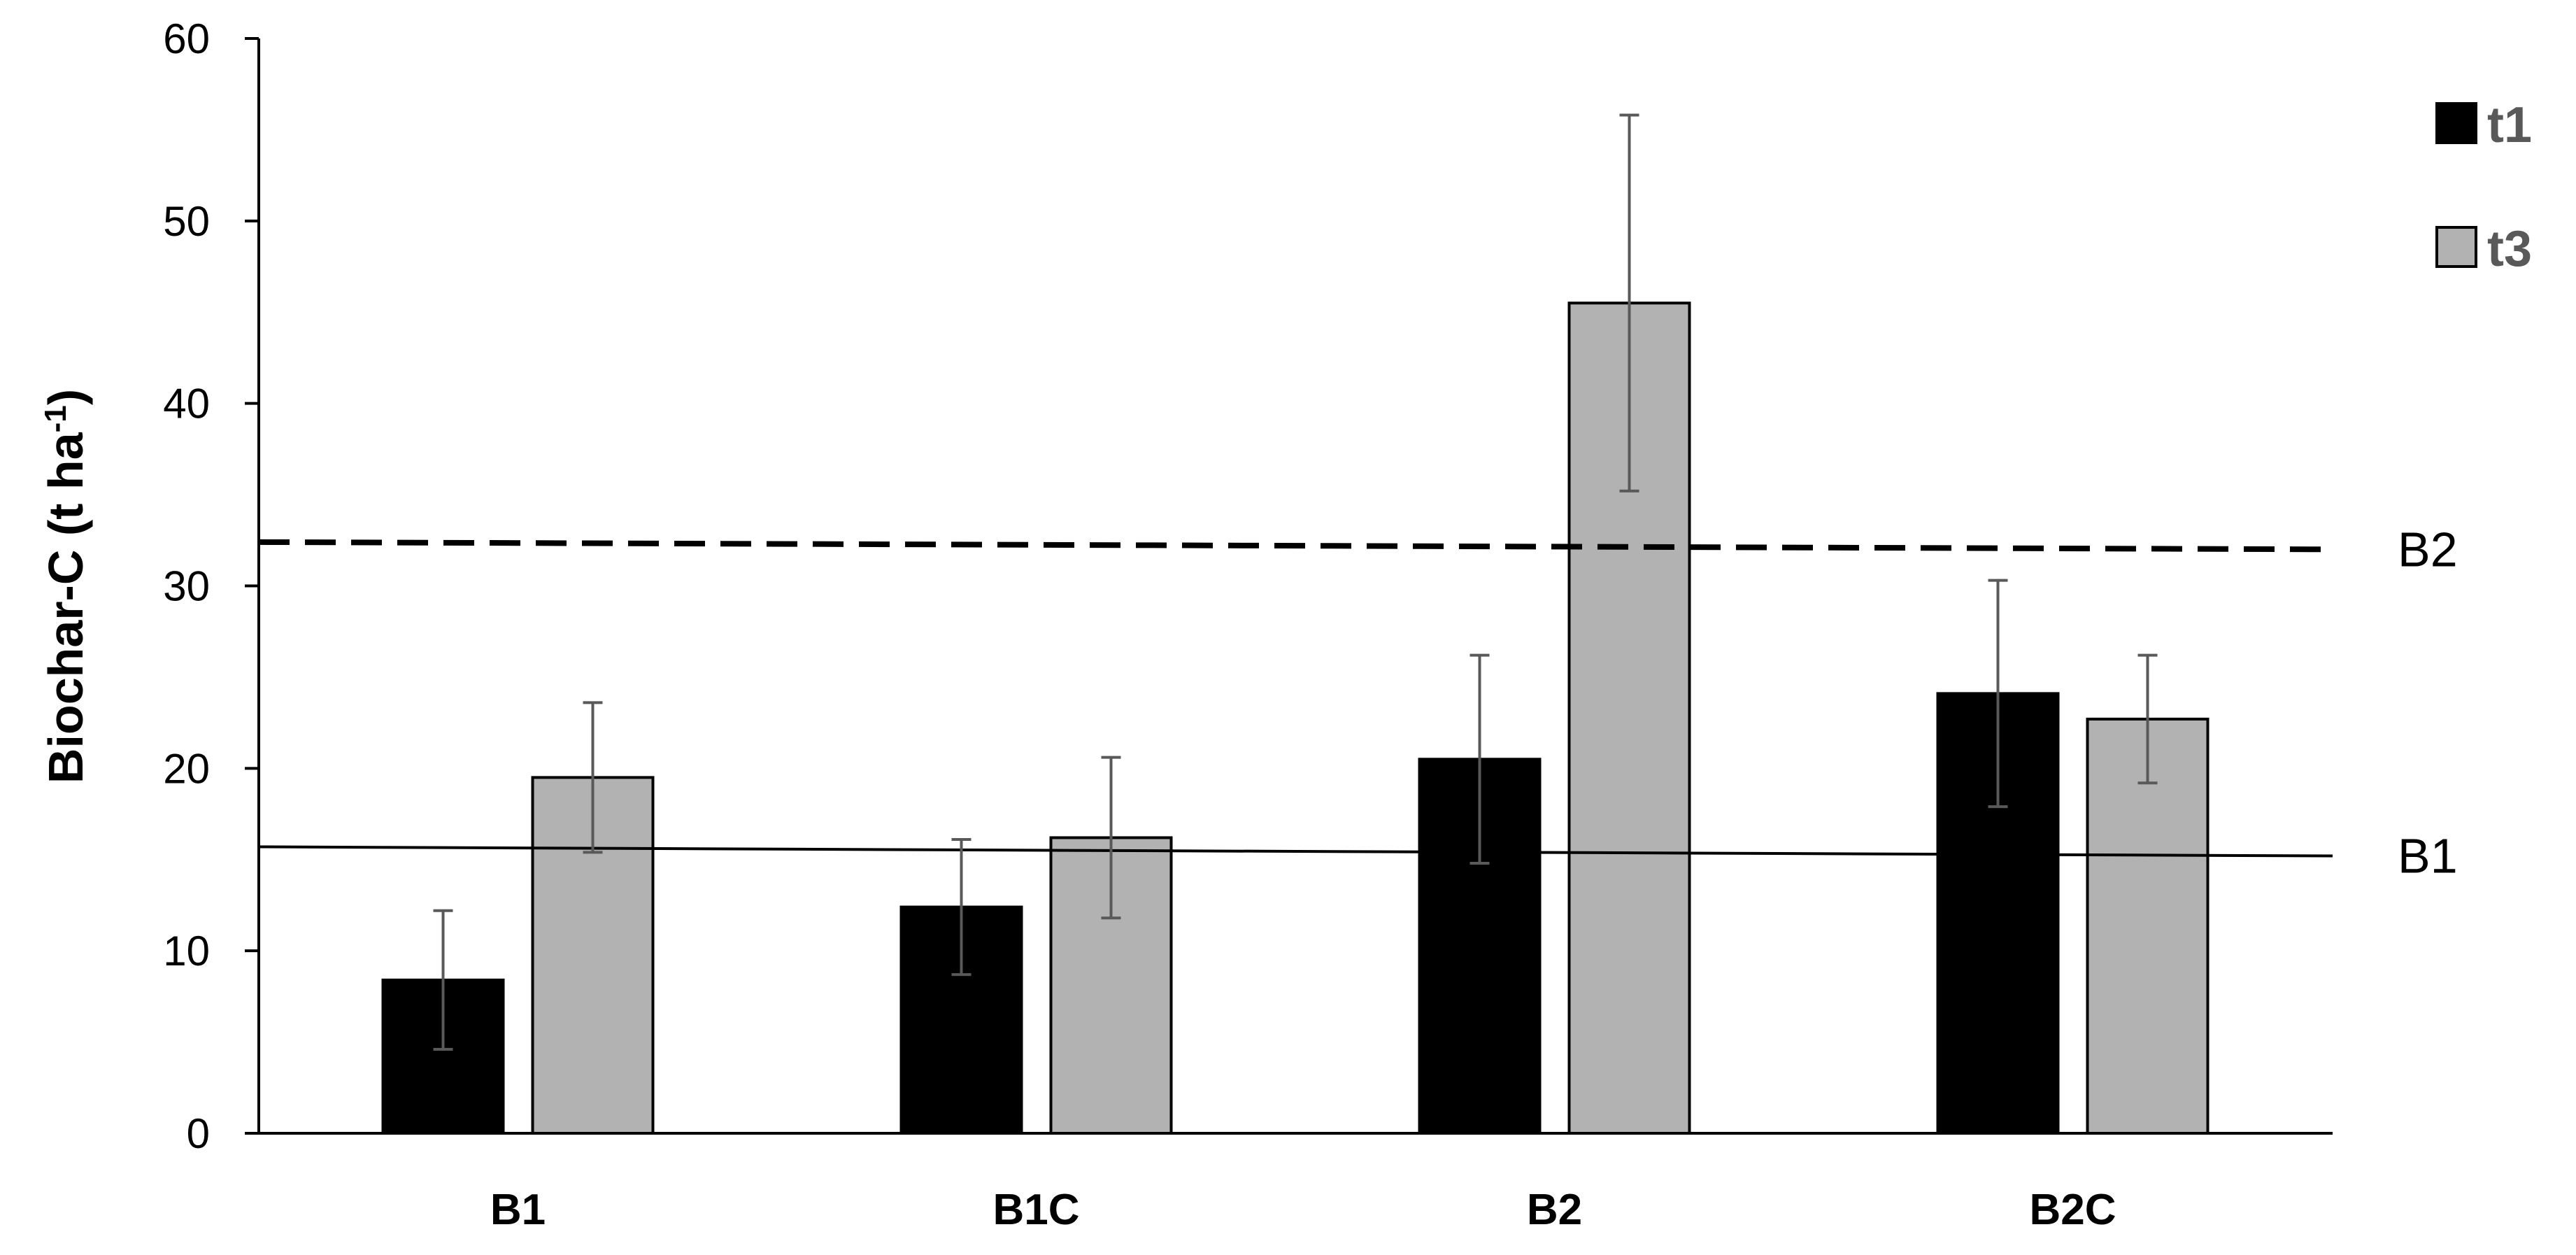  I want to click on y-axis-label-superscript: -1, so click(55, 418).